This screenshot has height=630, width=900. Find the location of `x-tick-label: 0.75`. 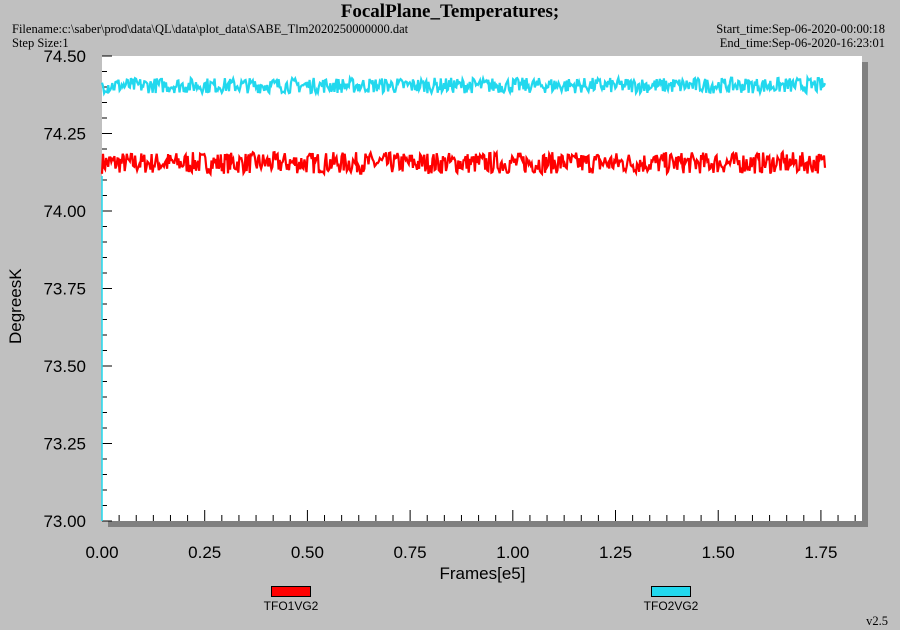

x-tick-label: 0.75 is located at coordinates (410, 552).